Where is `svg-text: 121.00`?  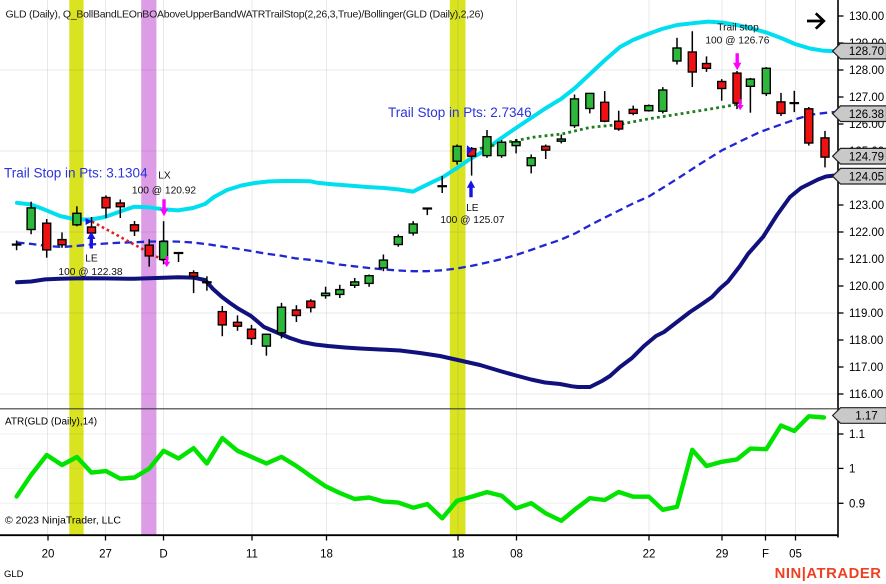
svg-text: 121.00 is located at coordinates (866, 260).